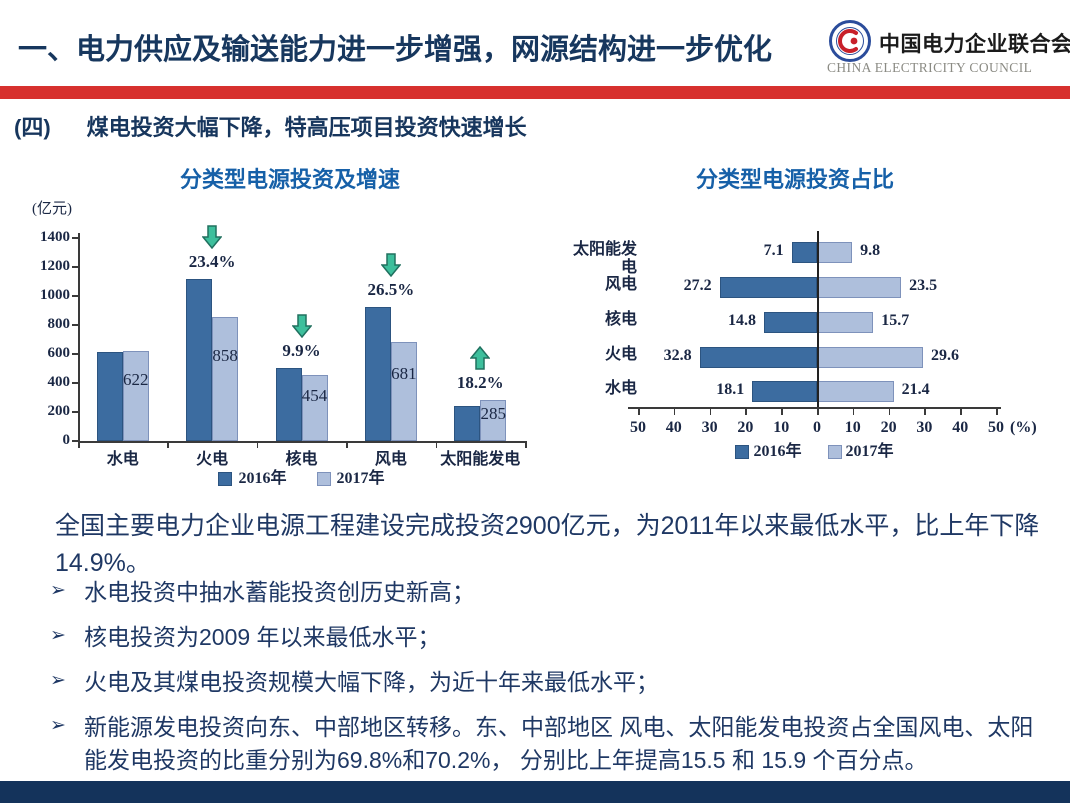  What do you see at coordinates (915, 389) in the screenshot?
I see `bar-value-right: 21.4` at bounding box center [915, 389].